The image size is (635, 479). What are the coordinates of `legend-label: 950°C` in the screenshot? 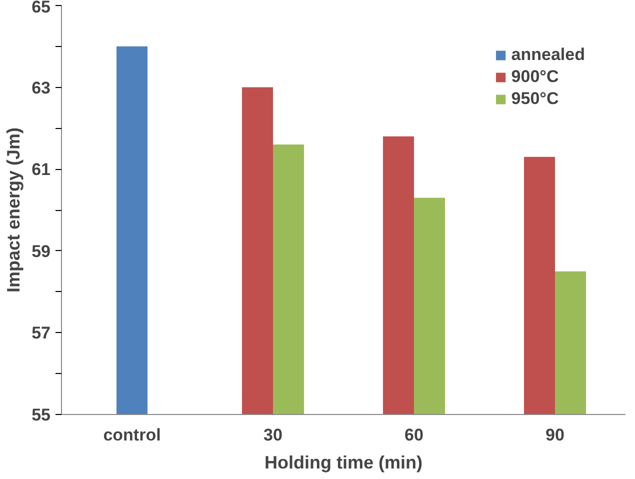 It's located at (535, 99).